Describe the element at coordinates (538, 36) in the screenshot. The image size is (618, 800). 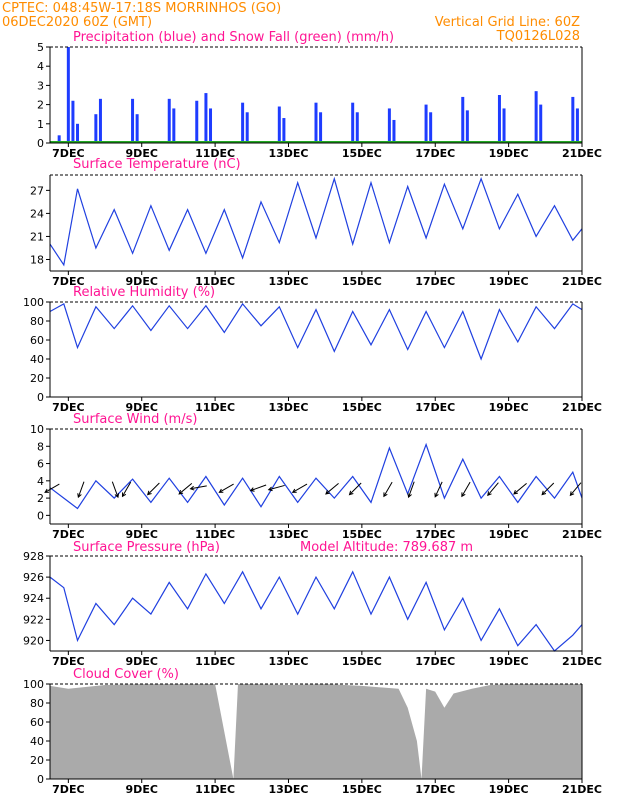
I see `header-model: TQ0126L028` at that location.